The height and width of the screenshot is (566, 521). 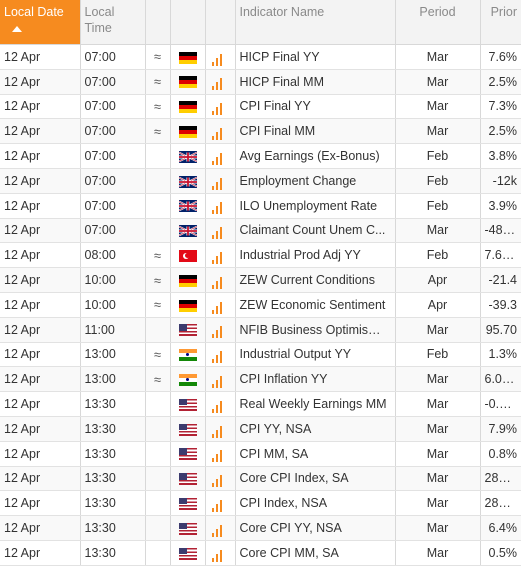 I want to click on row-indicator-name: Core CPI MM, SA, so click(x=315, y=553).